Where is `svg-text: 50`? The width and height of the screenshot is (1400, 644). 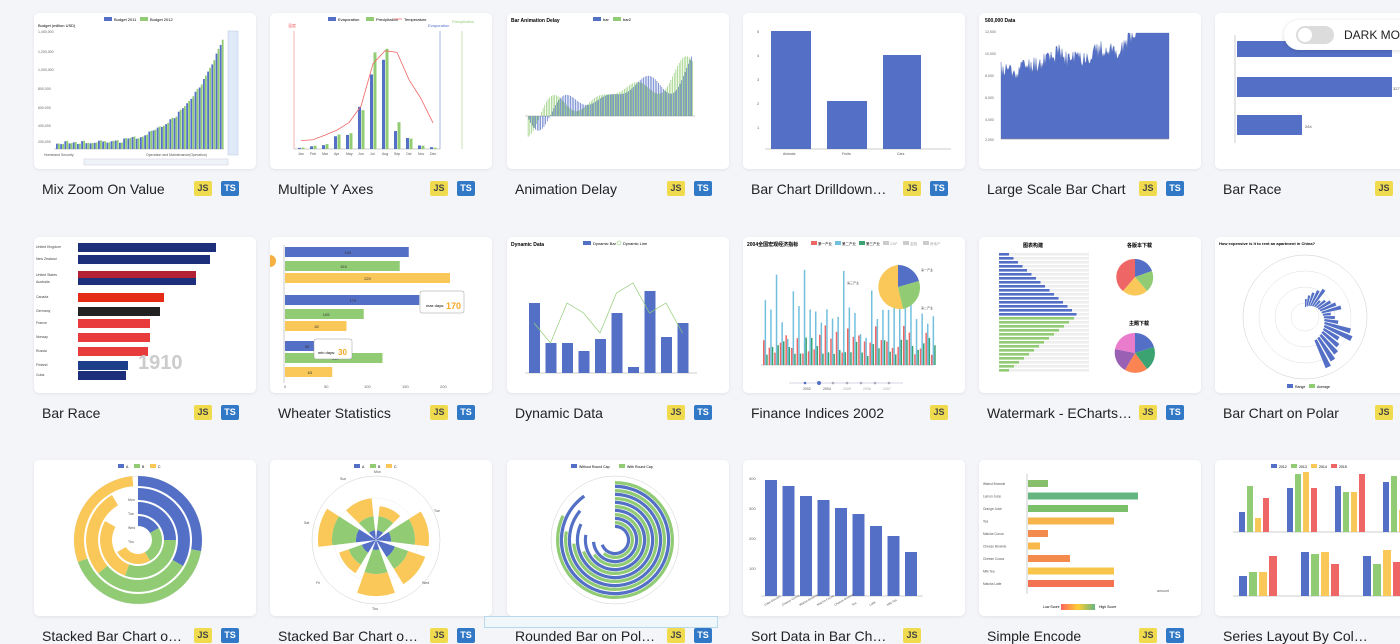 svg-text: 50 is located at coordinates (326, 386).